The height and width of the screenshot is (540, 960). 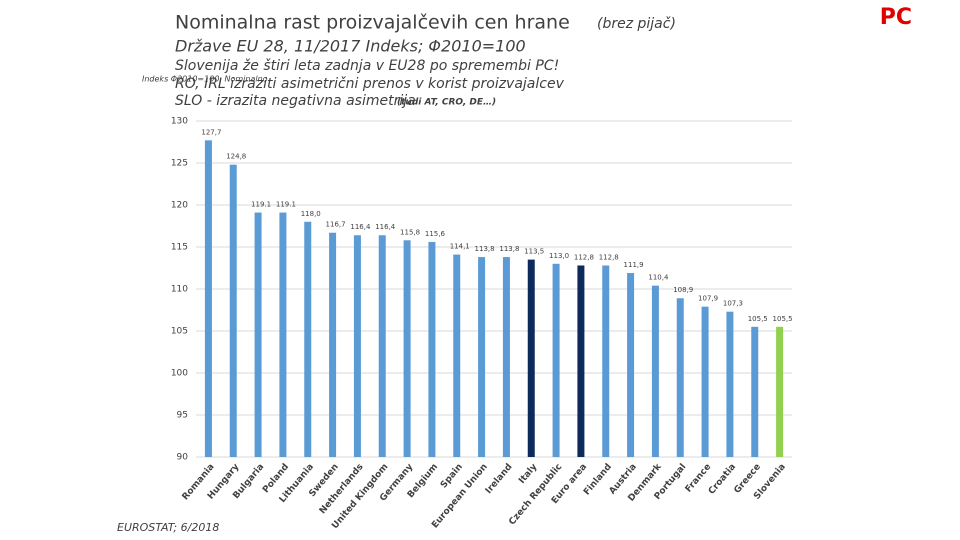 What do you see at coordinates (179, 374) in the screenshot?
I see `y-tick-label: 100` at bounding box center [179, 374].